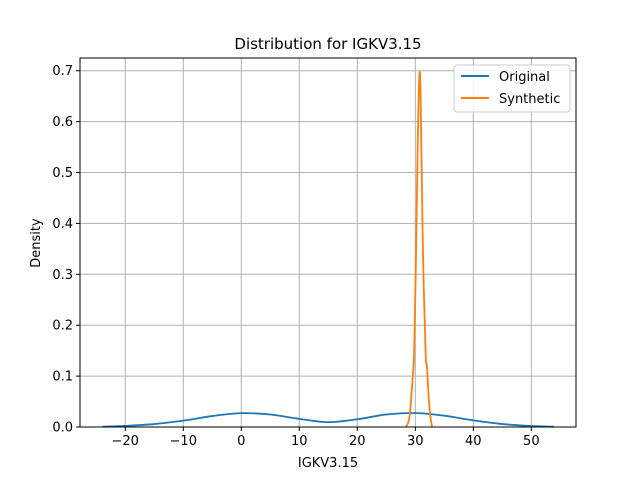 The height and width of the screenshot is (480, 640). What do you see at coordinates (36, 243) in the screenshot?
I see `y-axis-label: Density` at bounding box center [36, 243].